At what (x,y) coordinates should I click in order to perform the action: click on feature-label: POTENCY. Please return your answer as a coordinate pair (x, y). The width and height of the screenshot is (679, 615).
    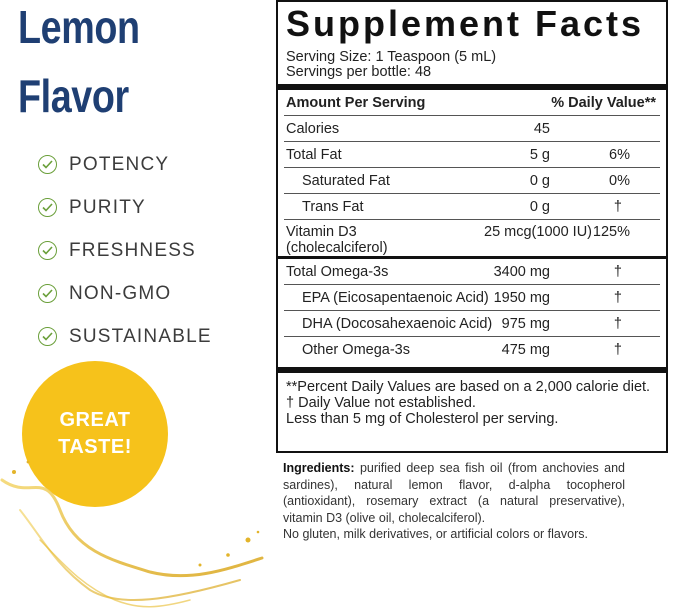
    Looking at the image, I should click on (119, 164).